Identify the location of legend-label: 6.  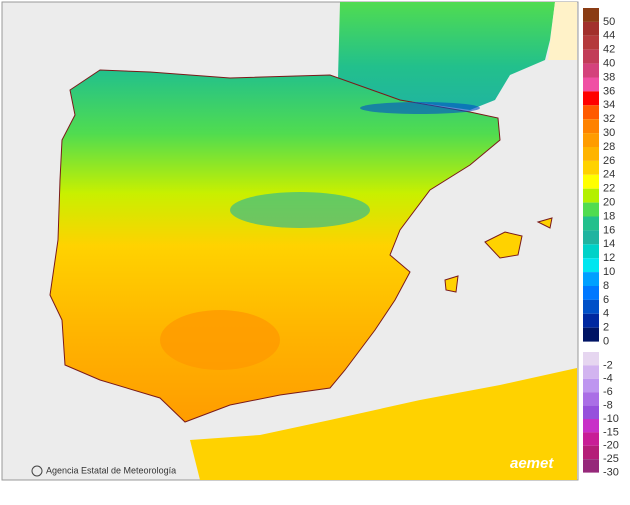
(606, 300).